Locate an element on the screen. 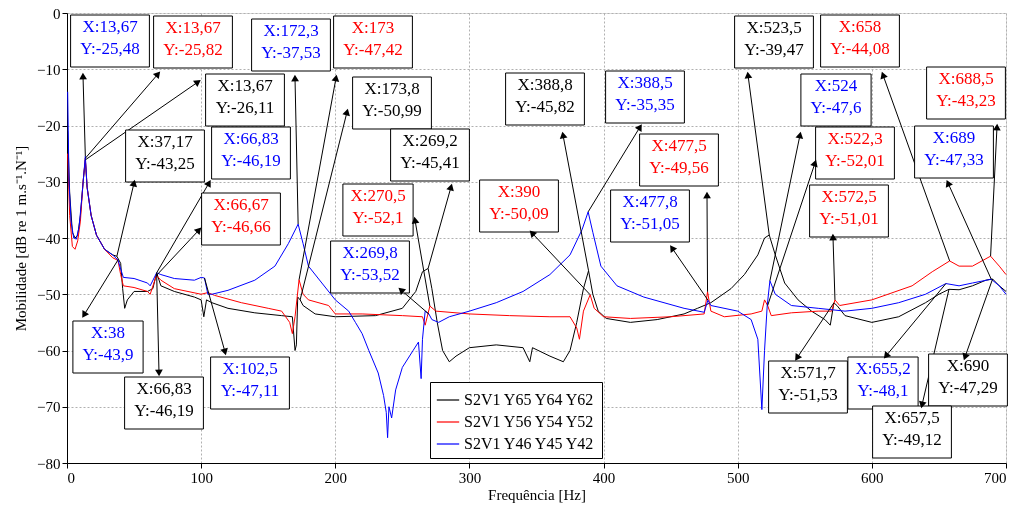  annotation: X:655,2 Y:-48,1 is located at coordinates (883, 379).